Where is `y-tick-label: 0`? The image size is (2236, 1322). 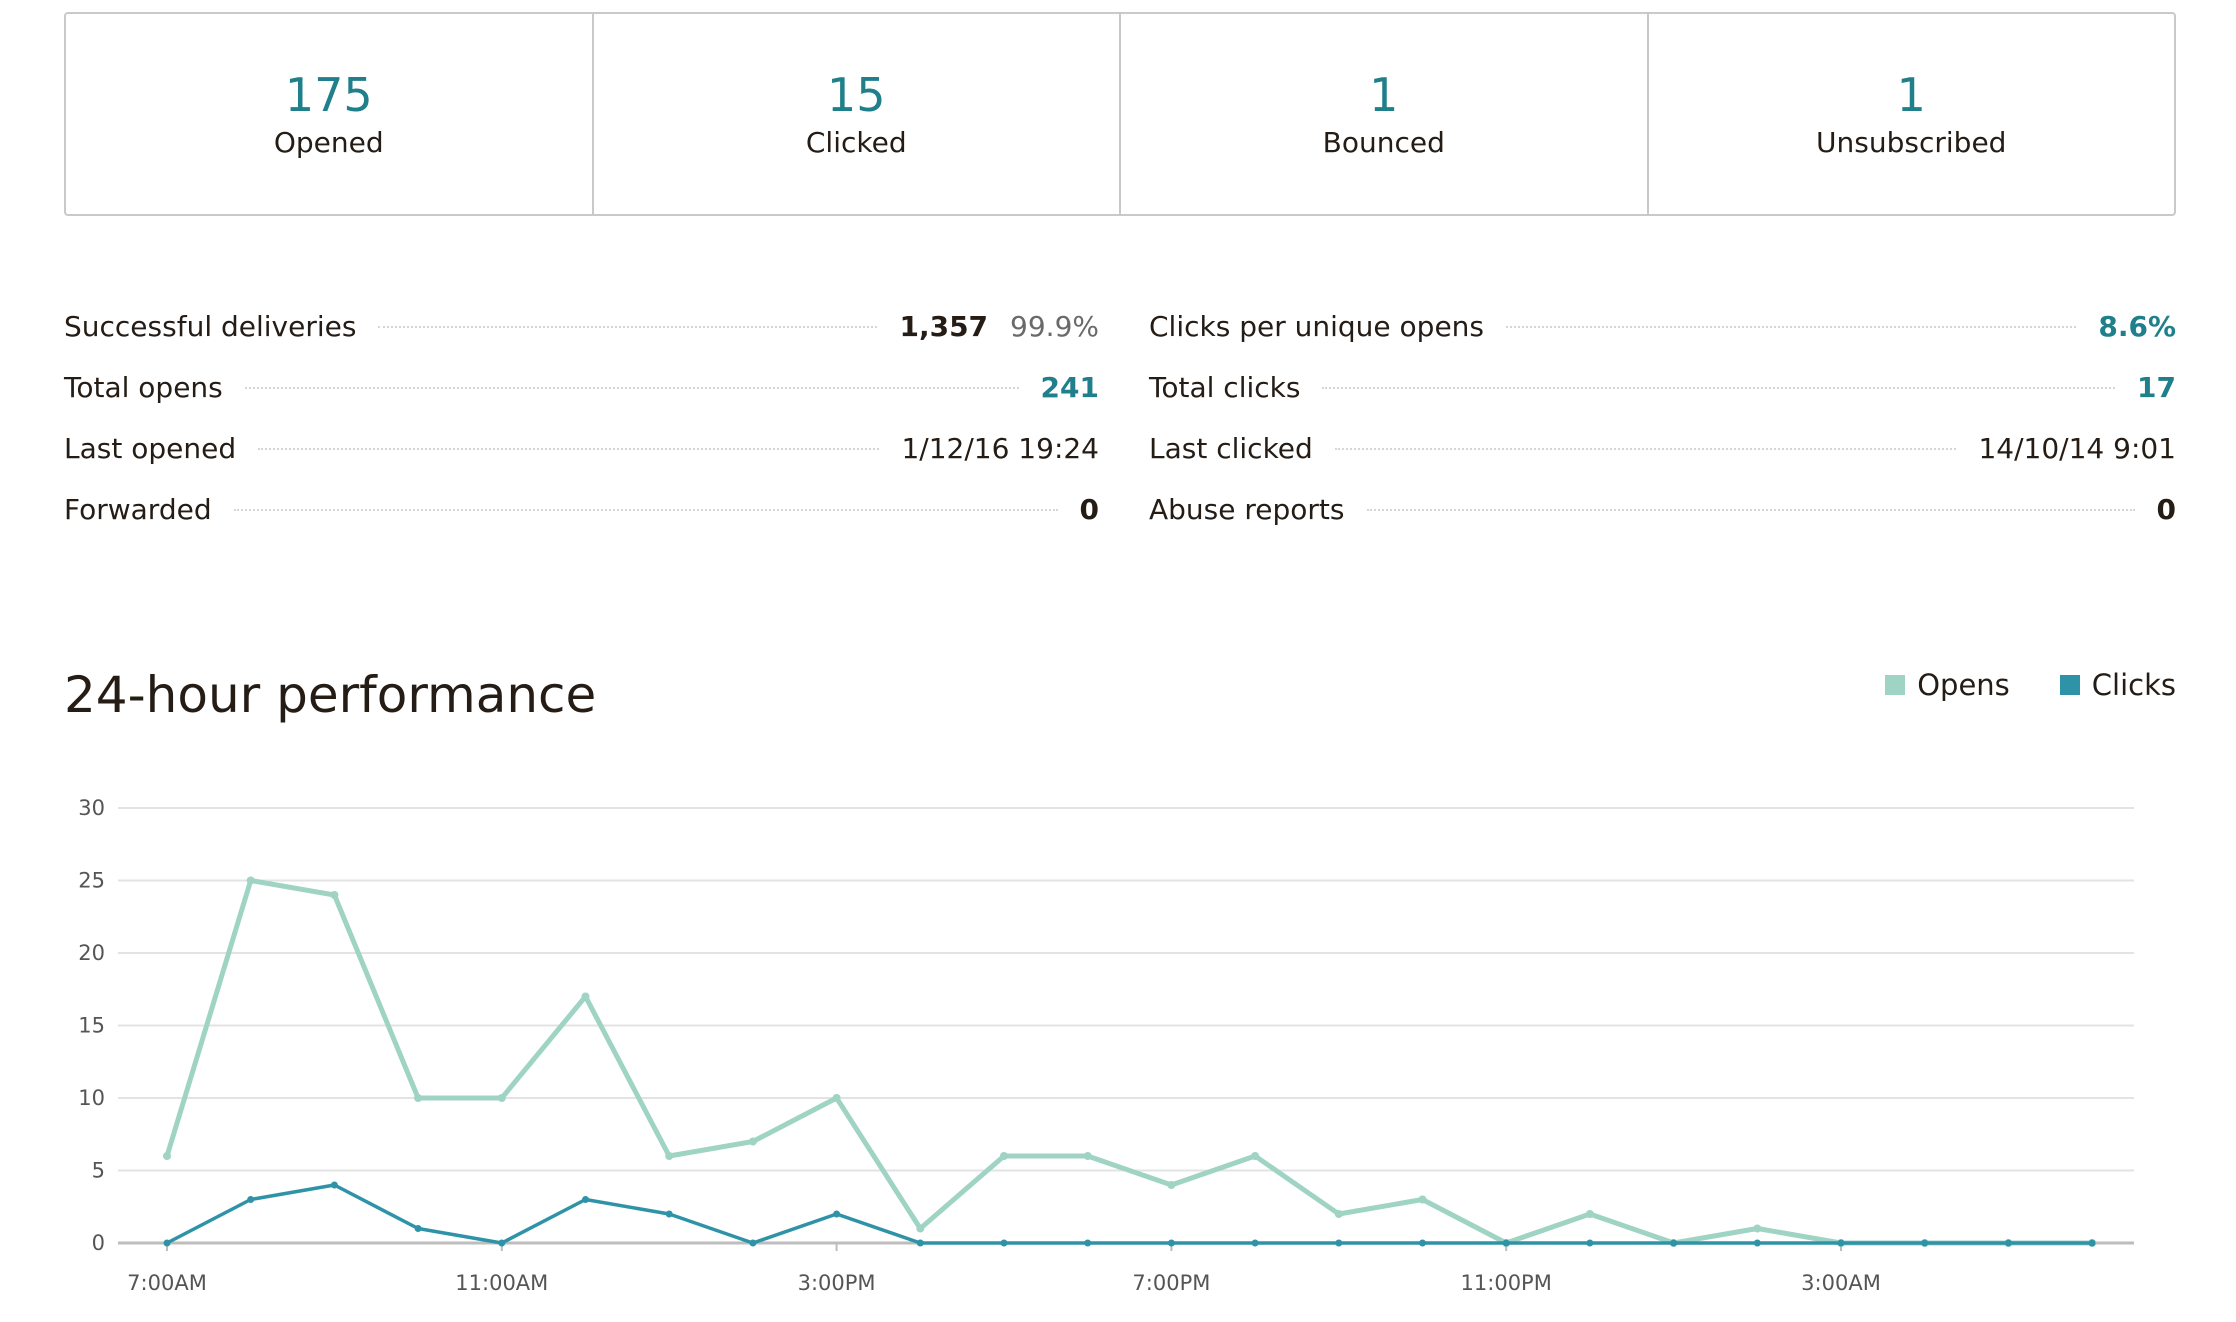
y-tick-label: 0 is located at coordinates (98, 1243).